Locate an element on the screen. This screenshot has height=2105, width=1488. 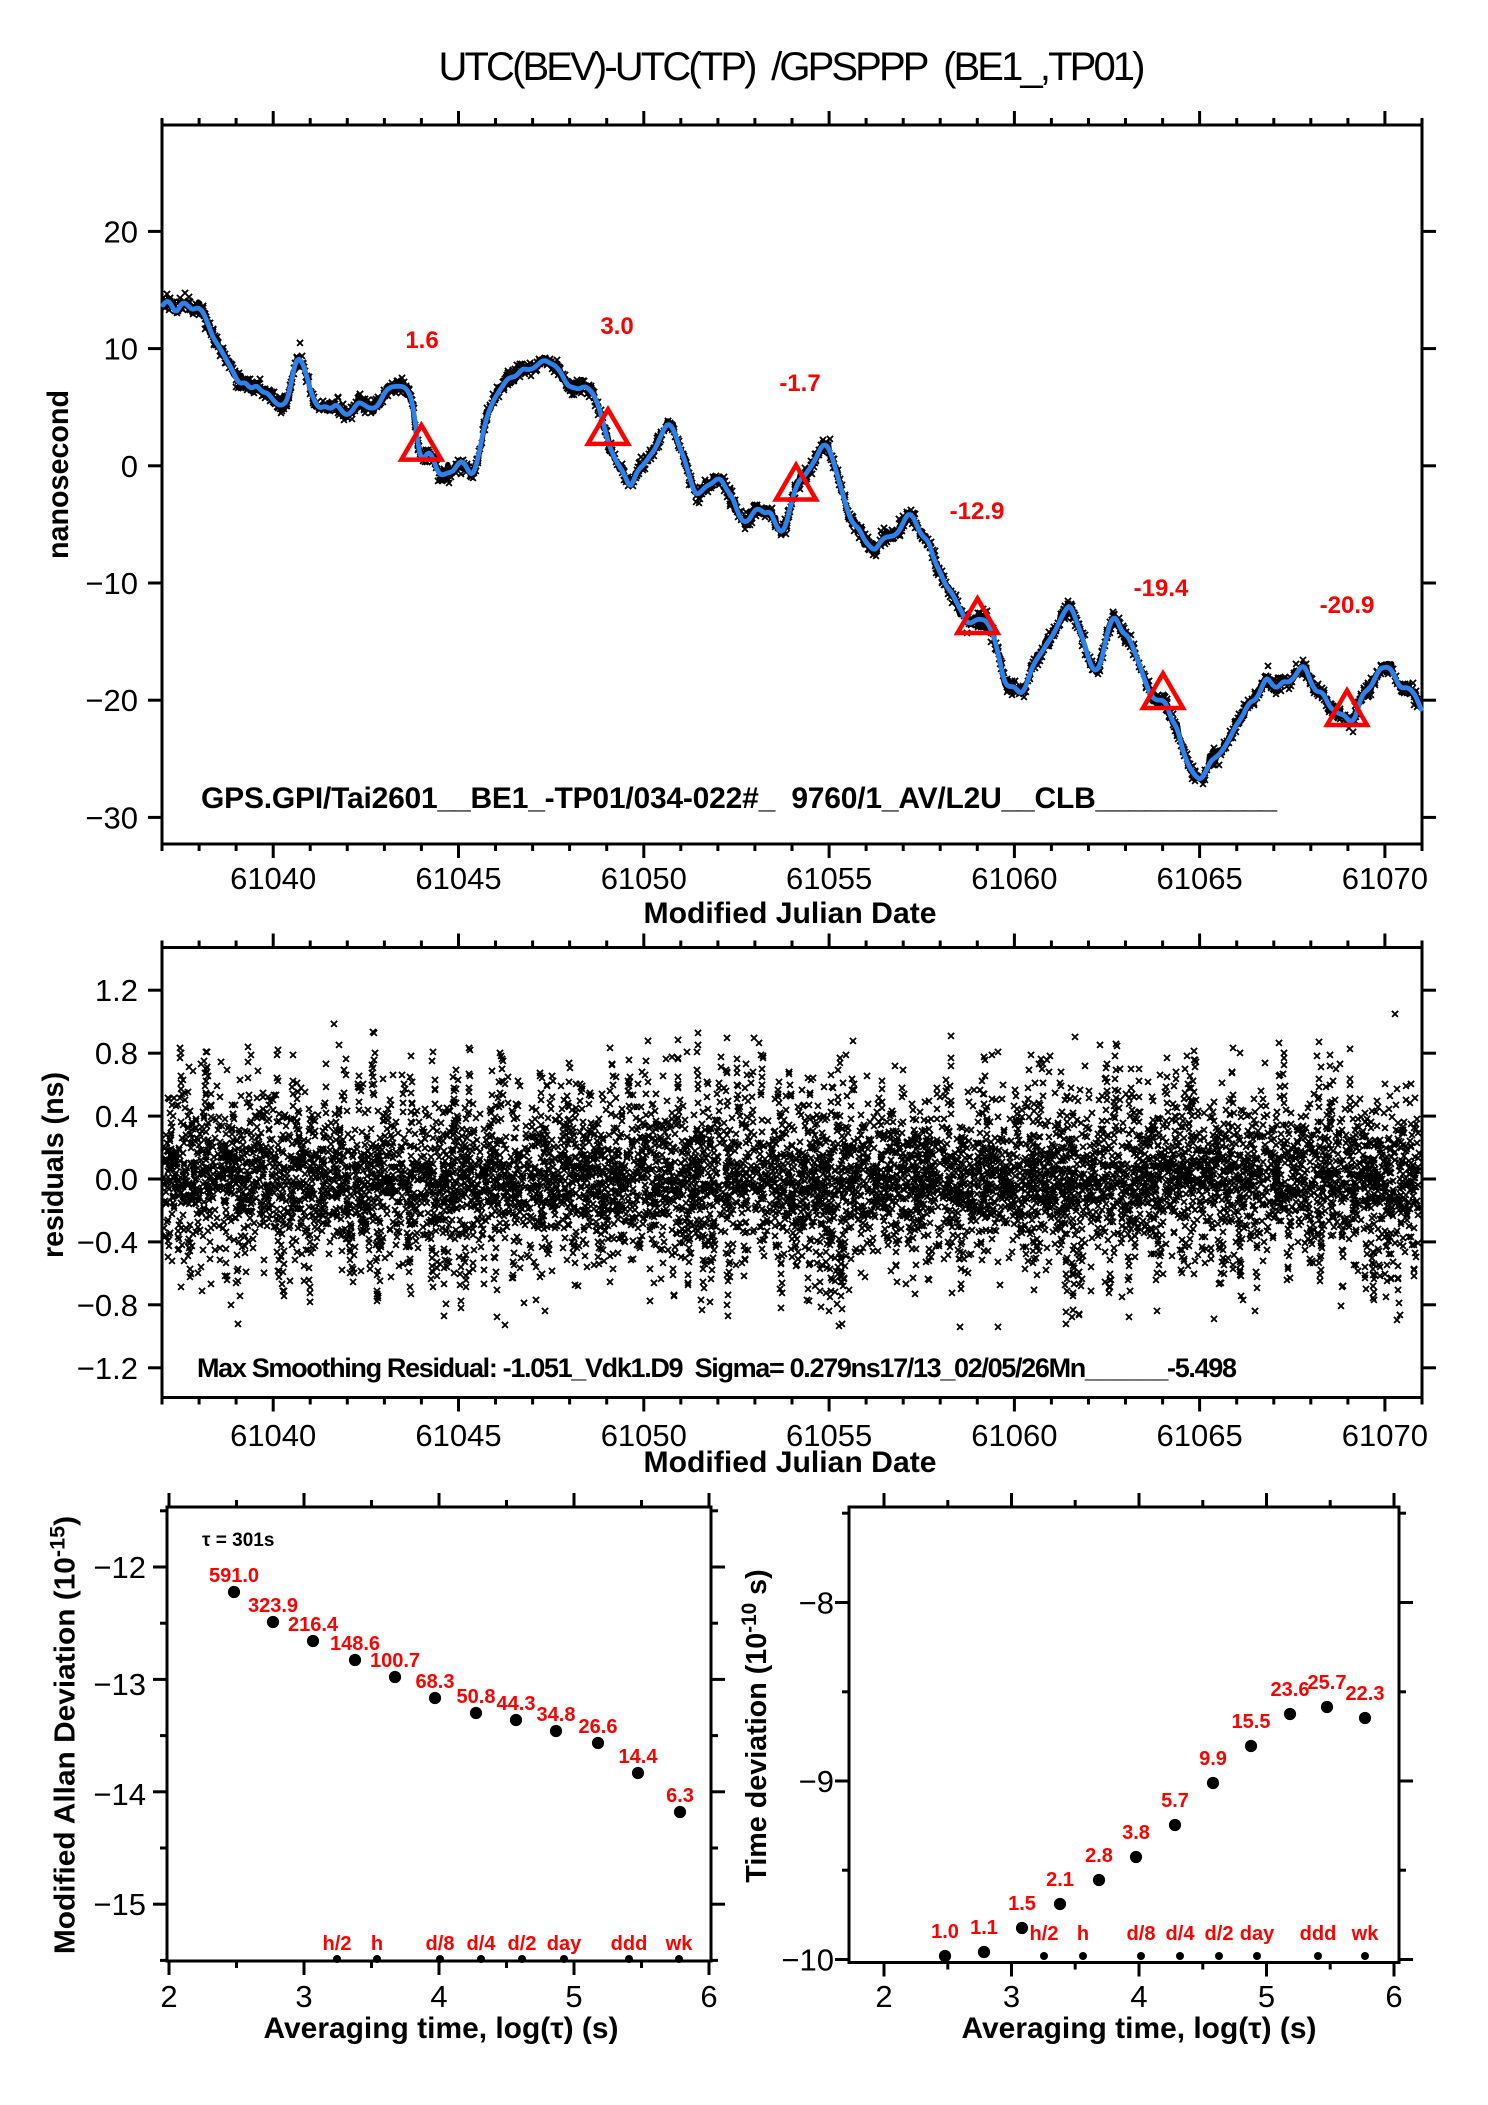
svg-text: -20.9 is located at coordinates (1347, 605).